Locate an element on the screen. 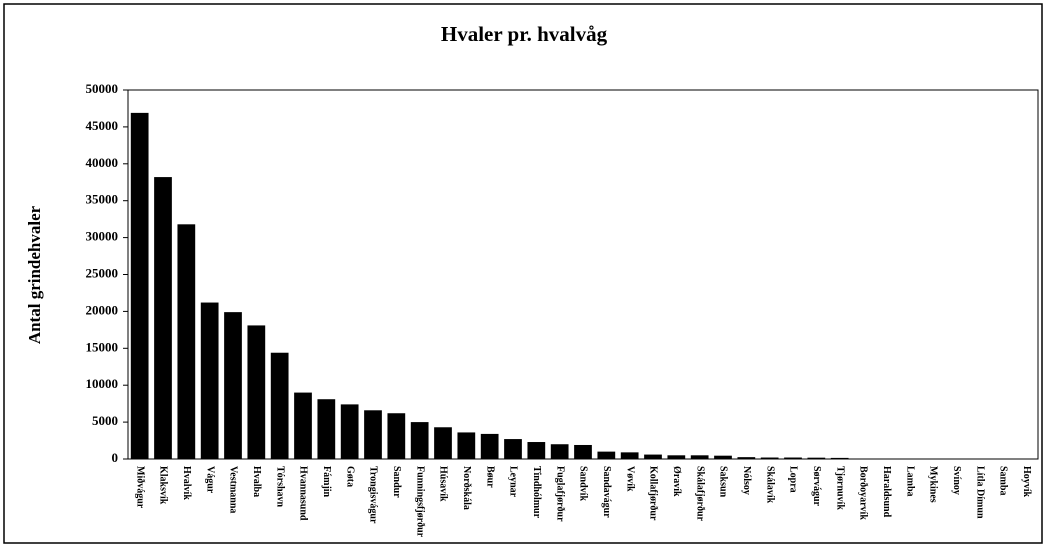 This screenshot has height=553, width=1048. x-tick-label: Øravík is located at coordinates (676, 481).